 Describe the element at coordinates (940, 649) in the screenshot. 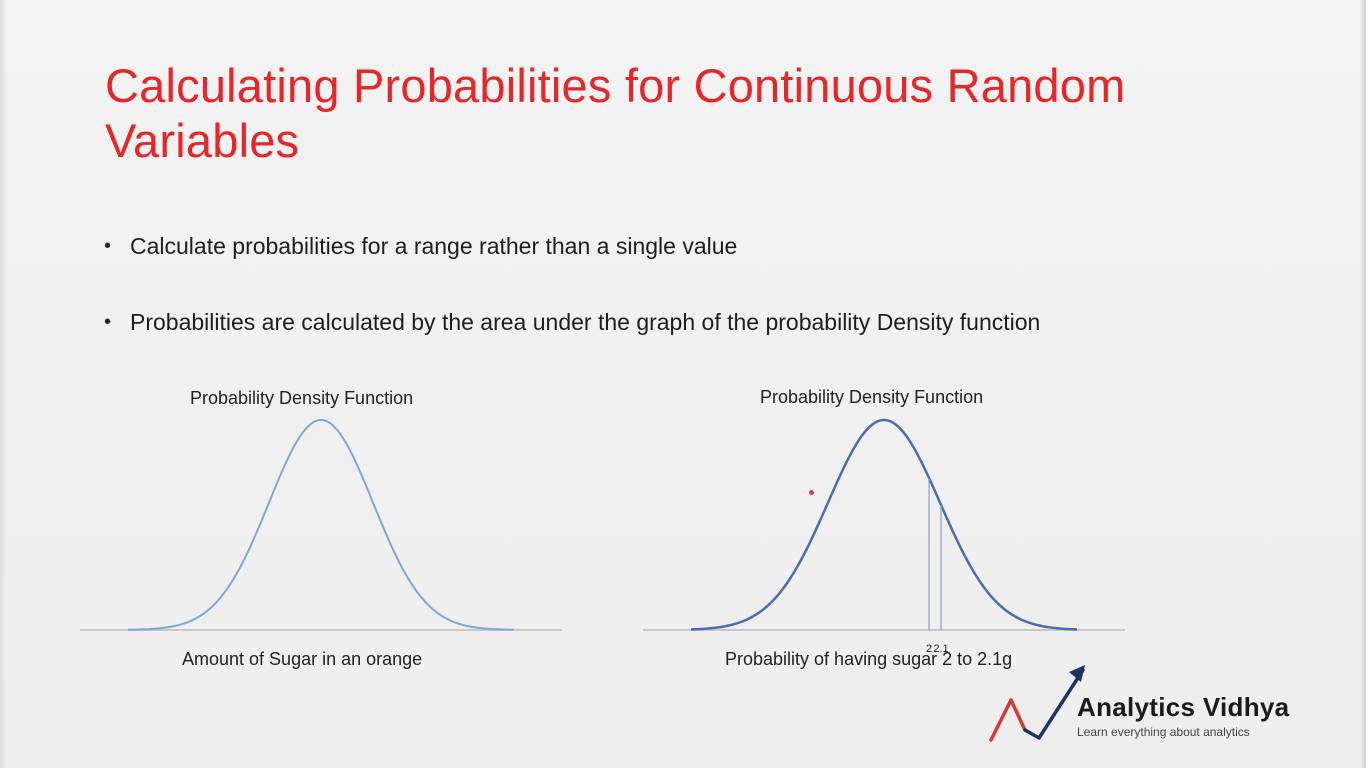

I see `range-marker-label: 2.1` at that location.